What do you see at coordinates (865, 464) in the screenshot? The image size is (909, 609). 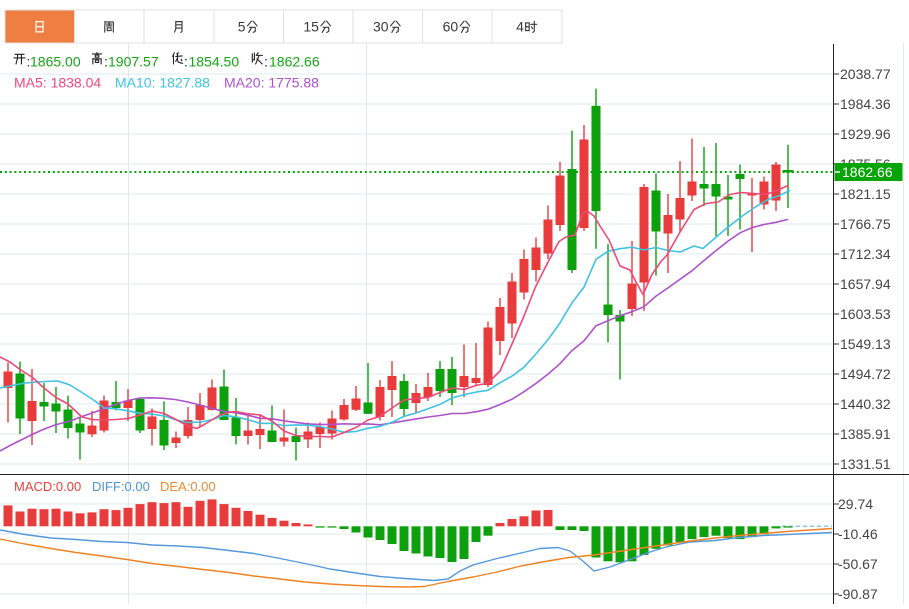 I see `svg-text: 1331.51` at bounding box center [865, 464].